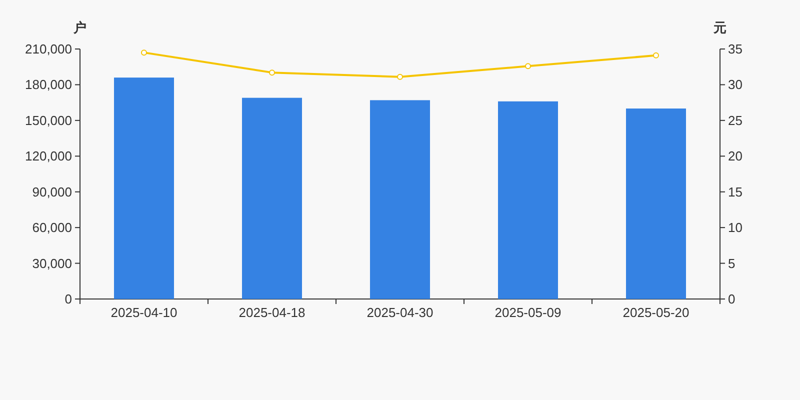  What do you see at coordinates (732, 263) in the screenshot?
I see `y2-tick-label: 5` at bounding box center [732, 263].